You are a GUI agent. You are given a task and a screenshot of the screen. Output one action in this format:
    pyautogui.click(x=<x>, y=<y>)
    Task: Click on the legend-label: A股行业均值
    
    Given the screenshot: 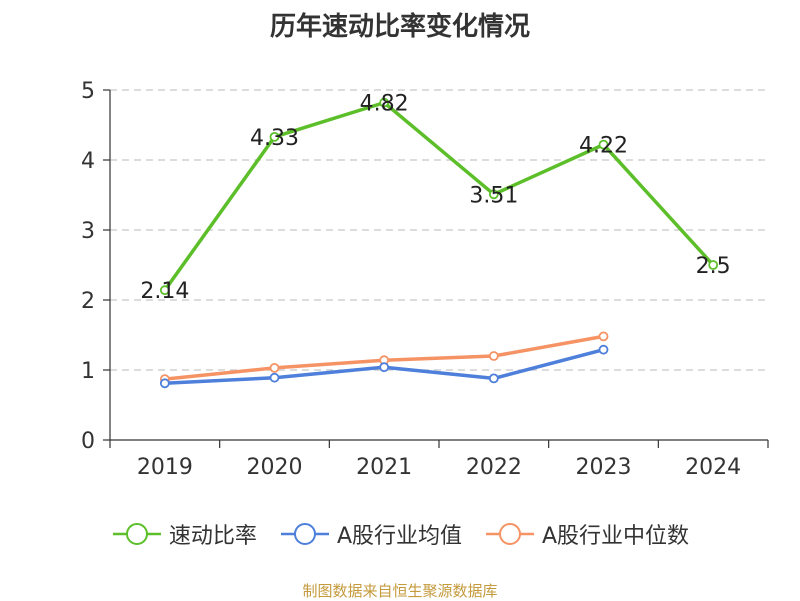 What is the action you would take?
    pyautogui.click(x=399, y=536)
    